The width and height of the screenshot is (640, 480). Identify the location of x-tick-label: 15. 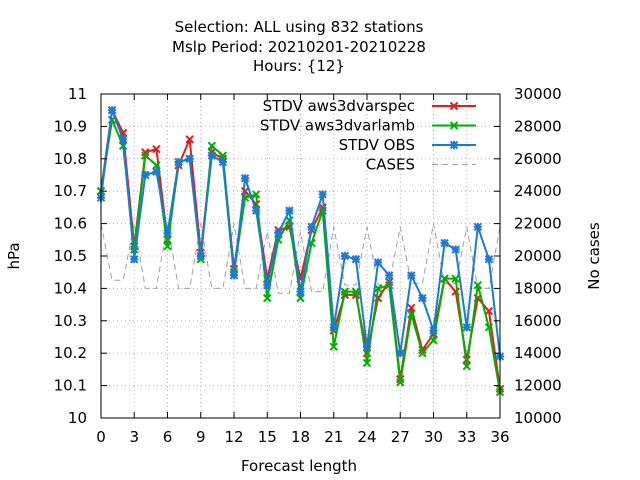
(267, 437).